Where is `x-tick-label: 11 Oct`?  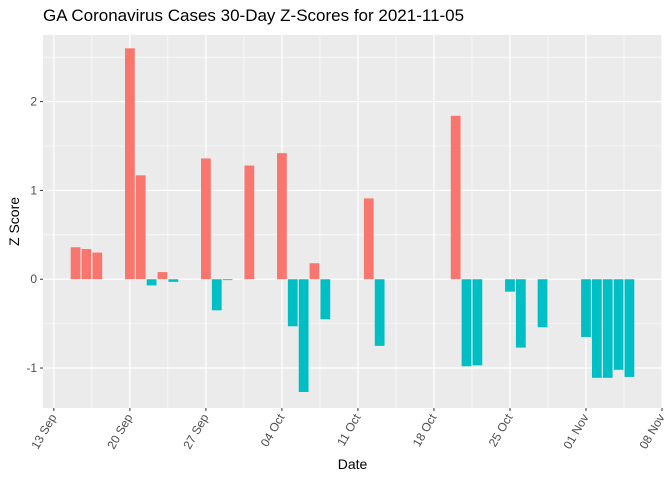 x-tick-label: 11 Oct is located at coordinates (349, 429).